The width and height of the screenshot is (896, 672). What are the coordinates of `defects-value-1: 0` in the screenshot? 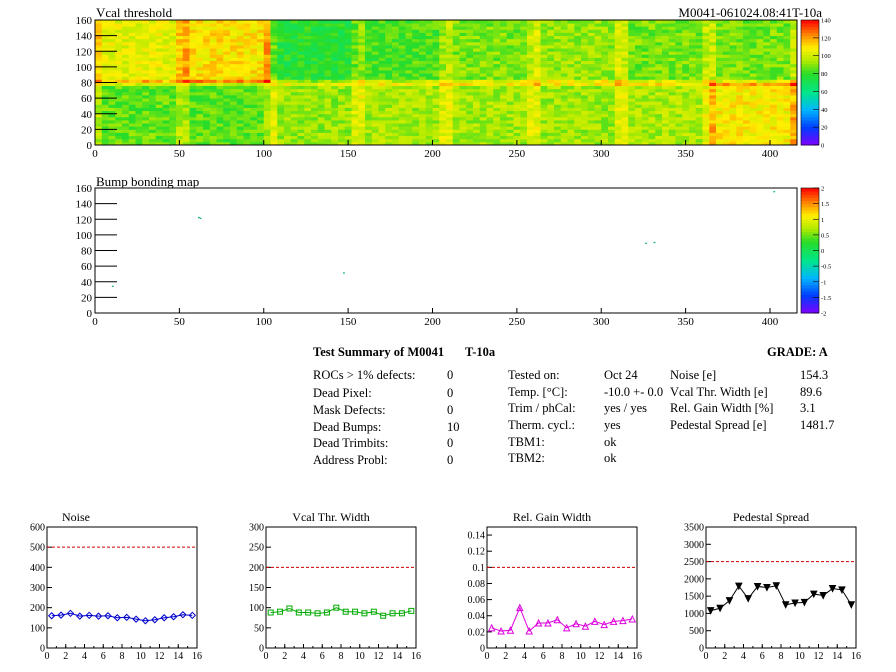 It's located at (450, 393).